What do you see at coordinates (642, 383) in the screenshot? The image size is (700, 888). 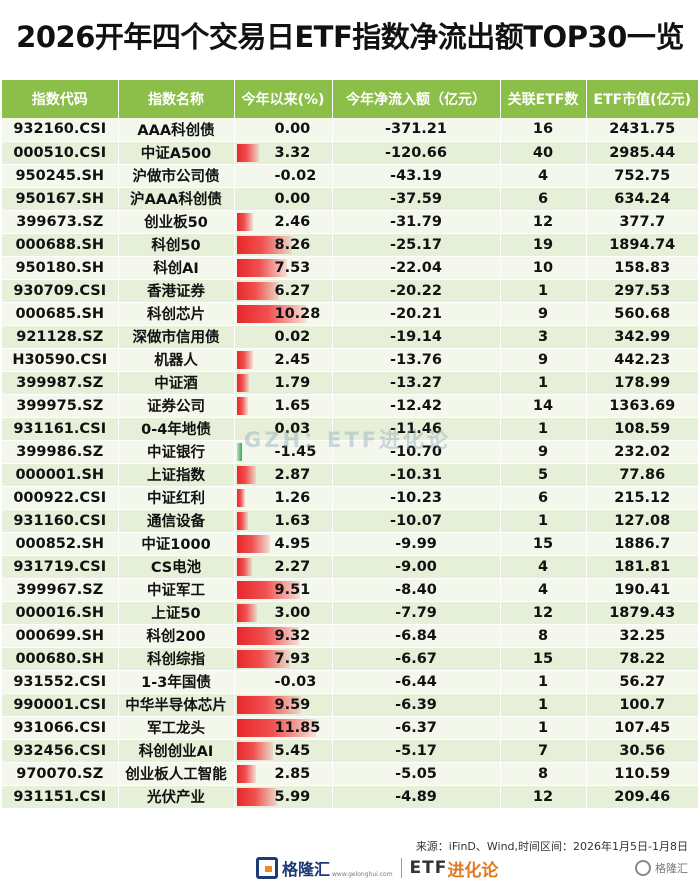 I see `cell-etf-market-cap: 178.99` at bounding box center [642, 383].